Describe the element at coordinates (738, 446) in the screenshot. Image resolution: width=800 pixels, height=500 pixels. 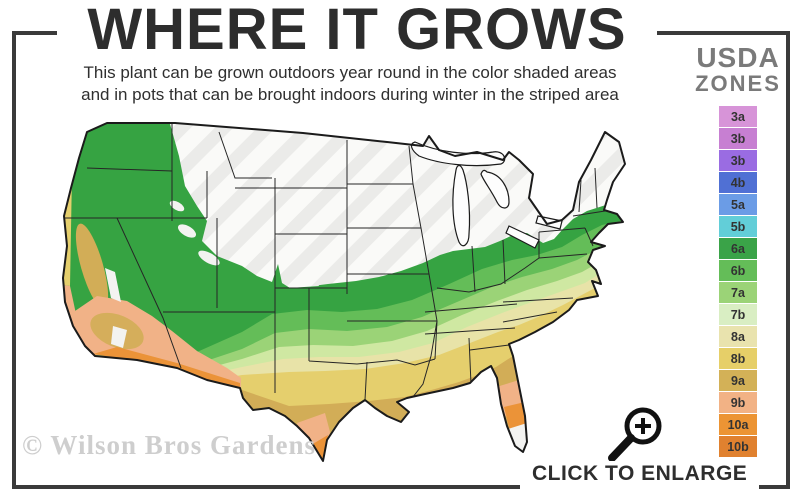
I see `zone-swatch-10b: 10b` at that location.